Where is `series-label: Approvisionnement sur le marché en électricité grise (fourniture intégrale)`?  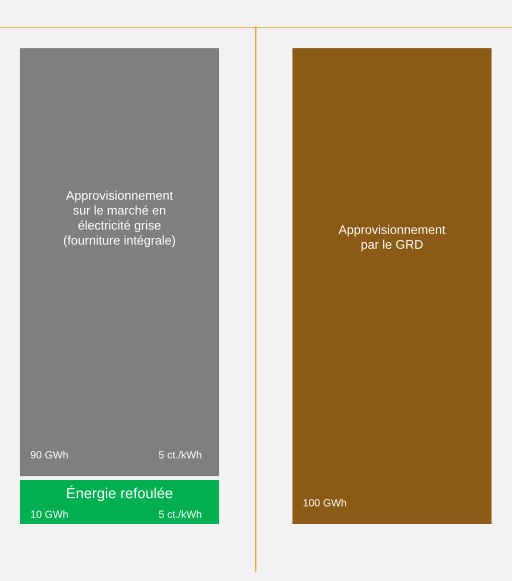 series-label: Approvisionnement sur le marché en électricité grise (fourniture intégrale) is located at coordinates (120, 219).